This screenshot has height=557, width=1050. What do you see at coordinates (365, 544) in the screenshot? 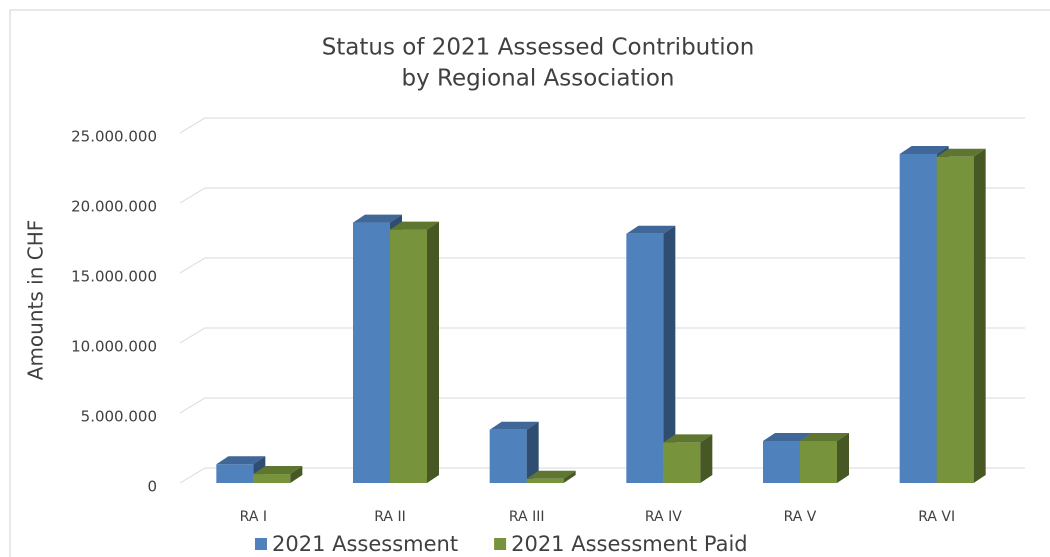
I see `legend-label: 2021 Assessment` at bounding box center [365, 544].